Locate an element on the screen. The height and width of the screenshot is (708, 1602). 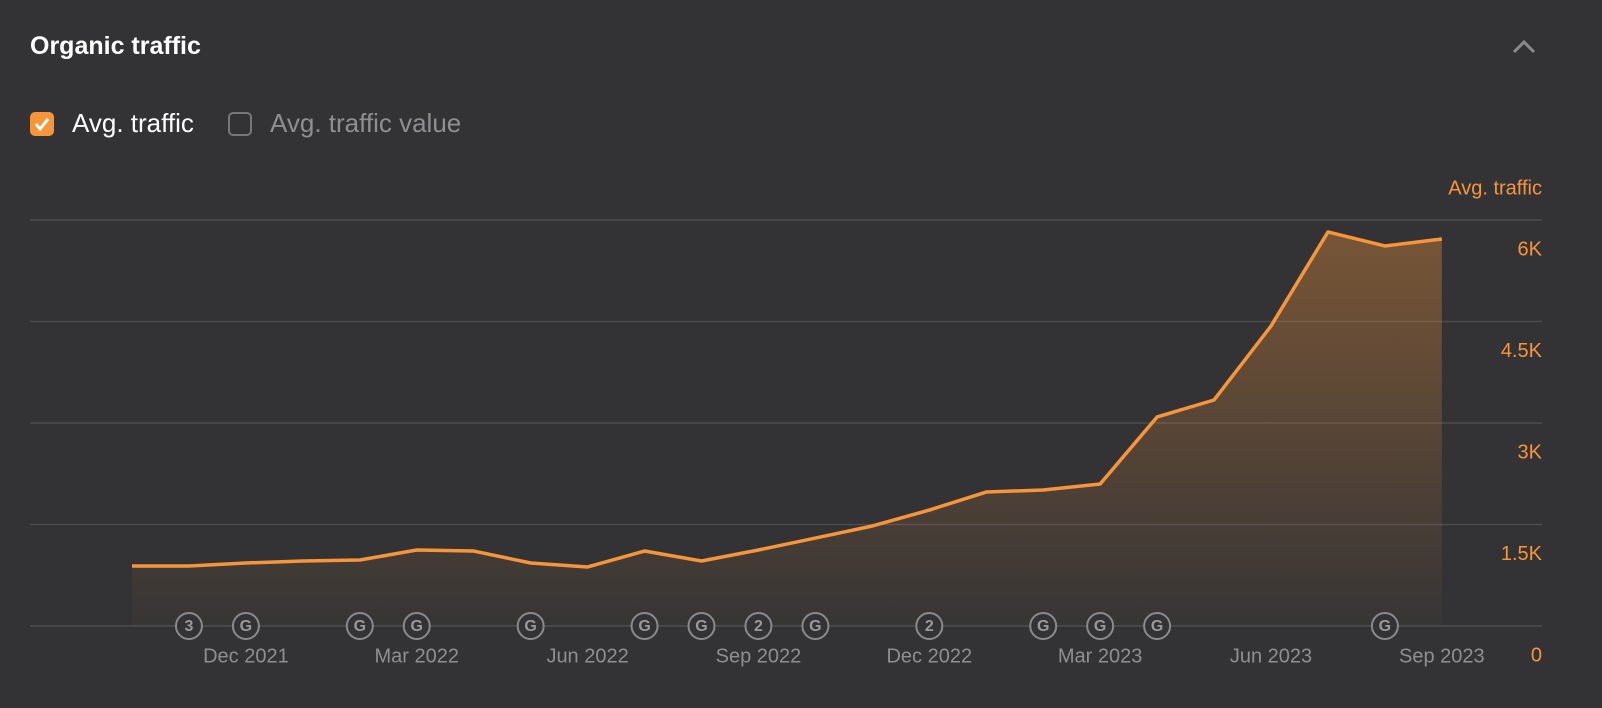
collapse-button is located at coordinates (1525, 46).